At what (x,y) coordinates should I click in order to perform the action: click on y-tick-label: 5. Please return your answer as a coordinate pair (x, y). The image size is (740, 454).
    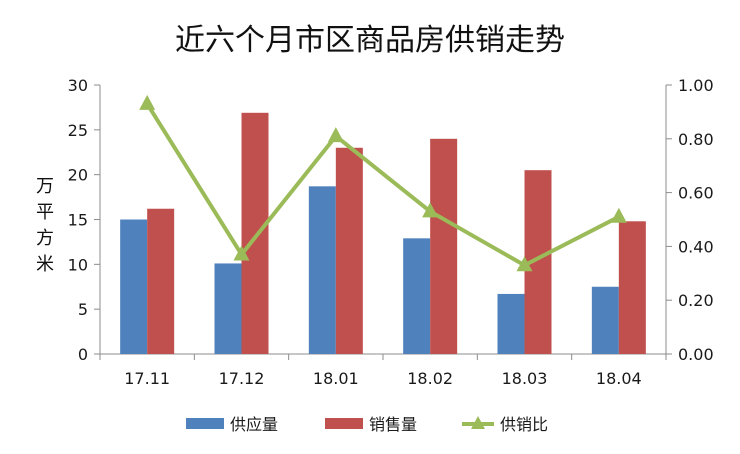
    Looking at the image, I should click on (83, 309).